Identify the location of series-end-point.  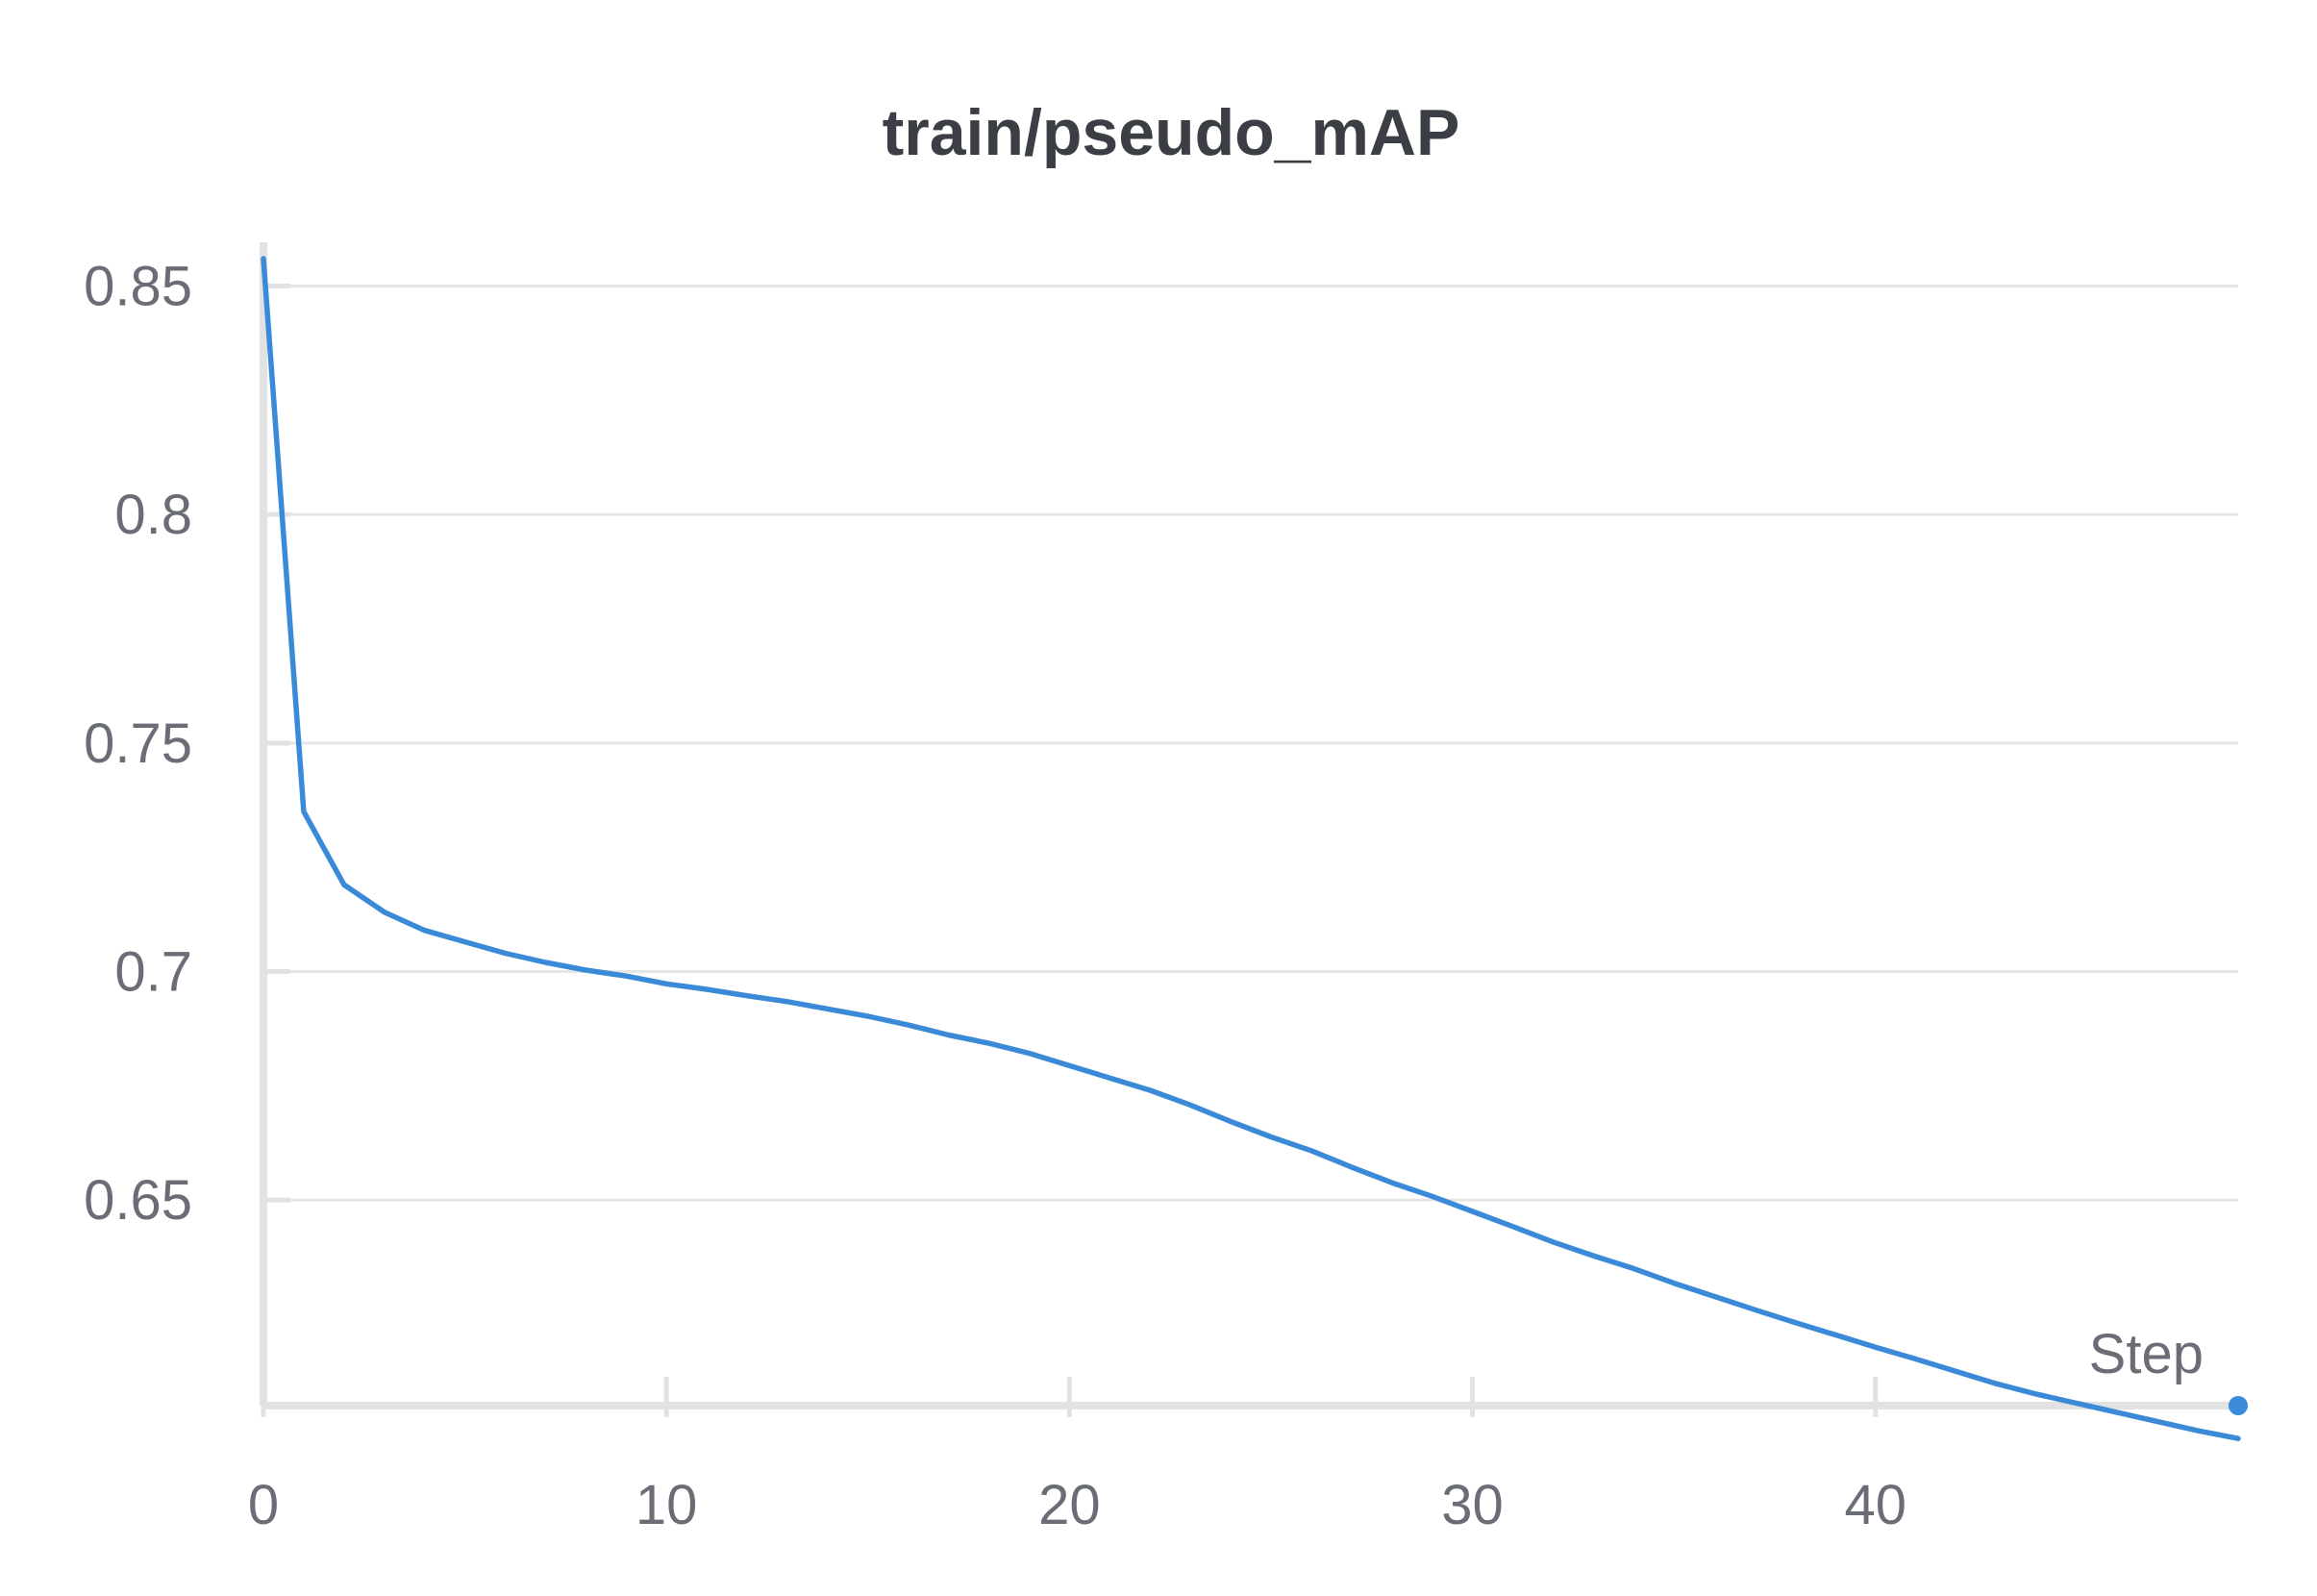
(2238, 1405).